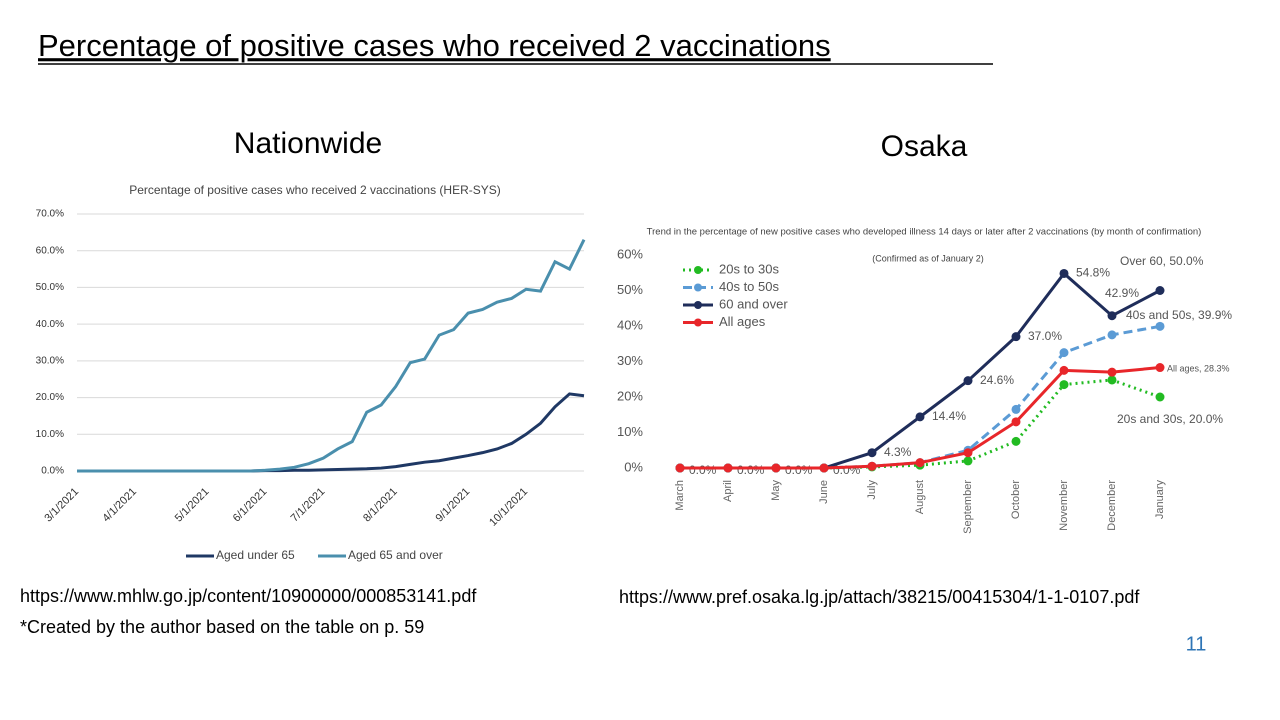  Describe the element at coordinates (1198, 368) in the screenshot. I see `data-label: All ages, 28.3%` at that location.